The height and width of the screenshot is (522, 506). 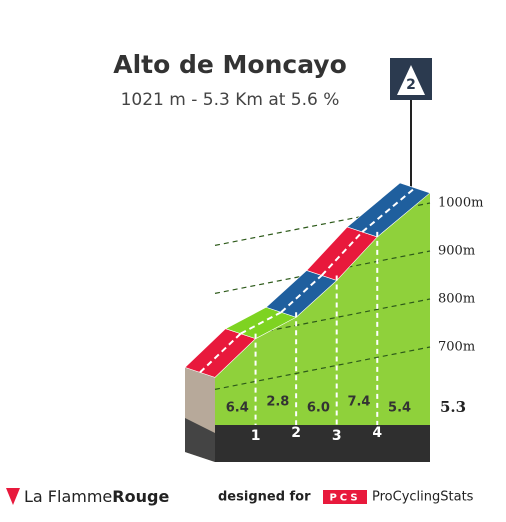 I want to click on y-tick-label: 1000m, so click(x=460, y=203).